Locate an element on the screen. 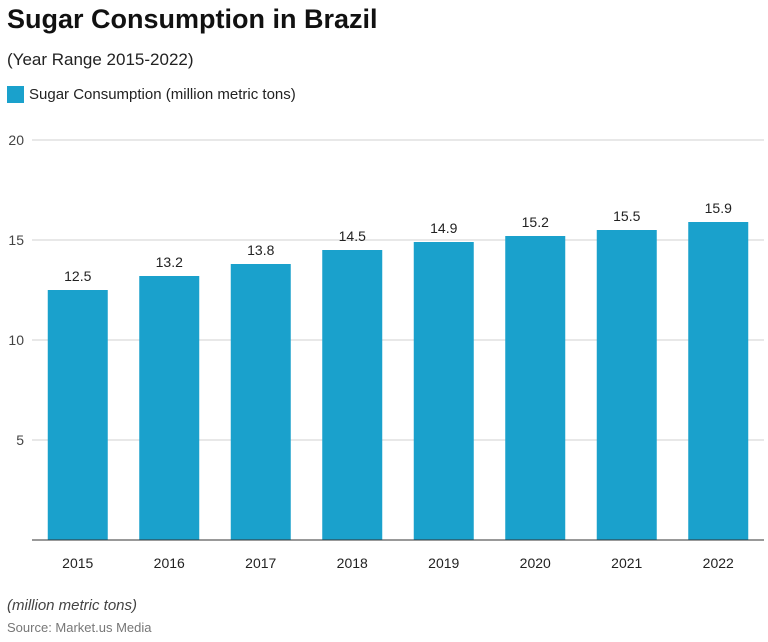 This screenshot has width=768, height=642. data-label: 13.2 is located at coordinates (169, 262).